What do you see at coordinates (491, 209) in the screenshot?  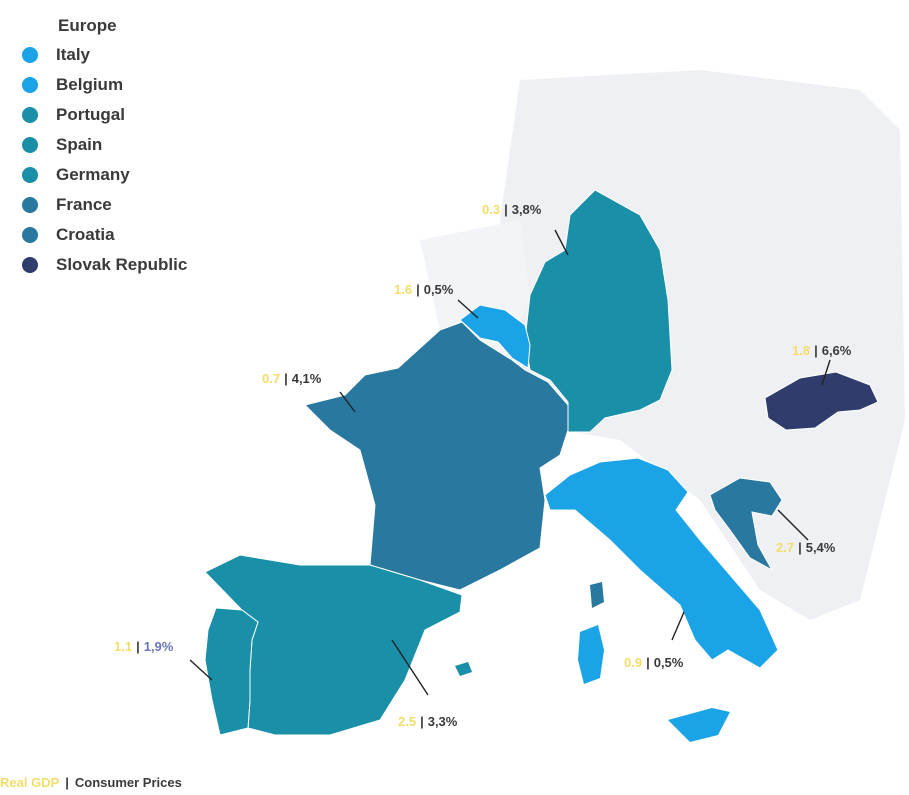 I see `label-gdp: 0.3` at bounding box center [491, 209].